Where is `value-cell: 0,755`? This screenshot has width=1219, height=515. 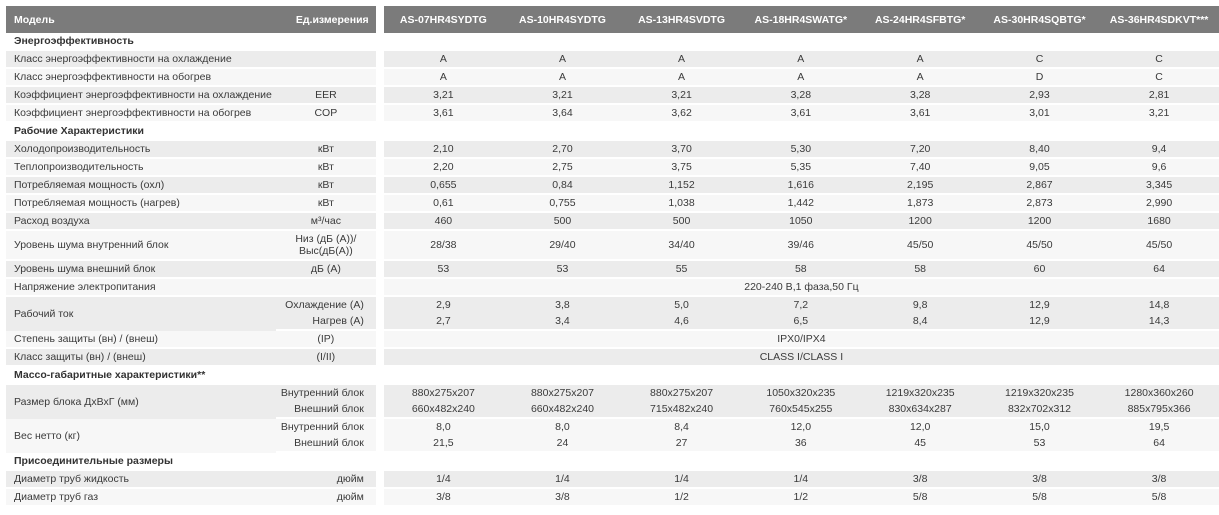
value-cell: 0,755 is located at coordinates (562, 204).